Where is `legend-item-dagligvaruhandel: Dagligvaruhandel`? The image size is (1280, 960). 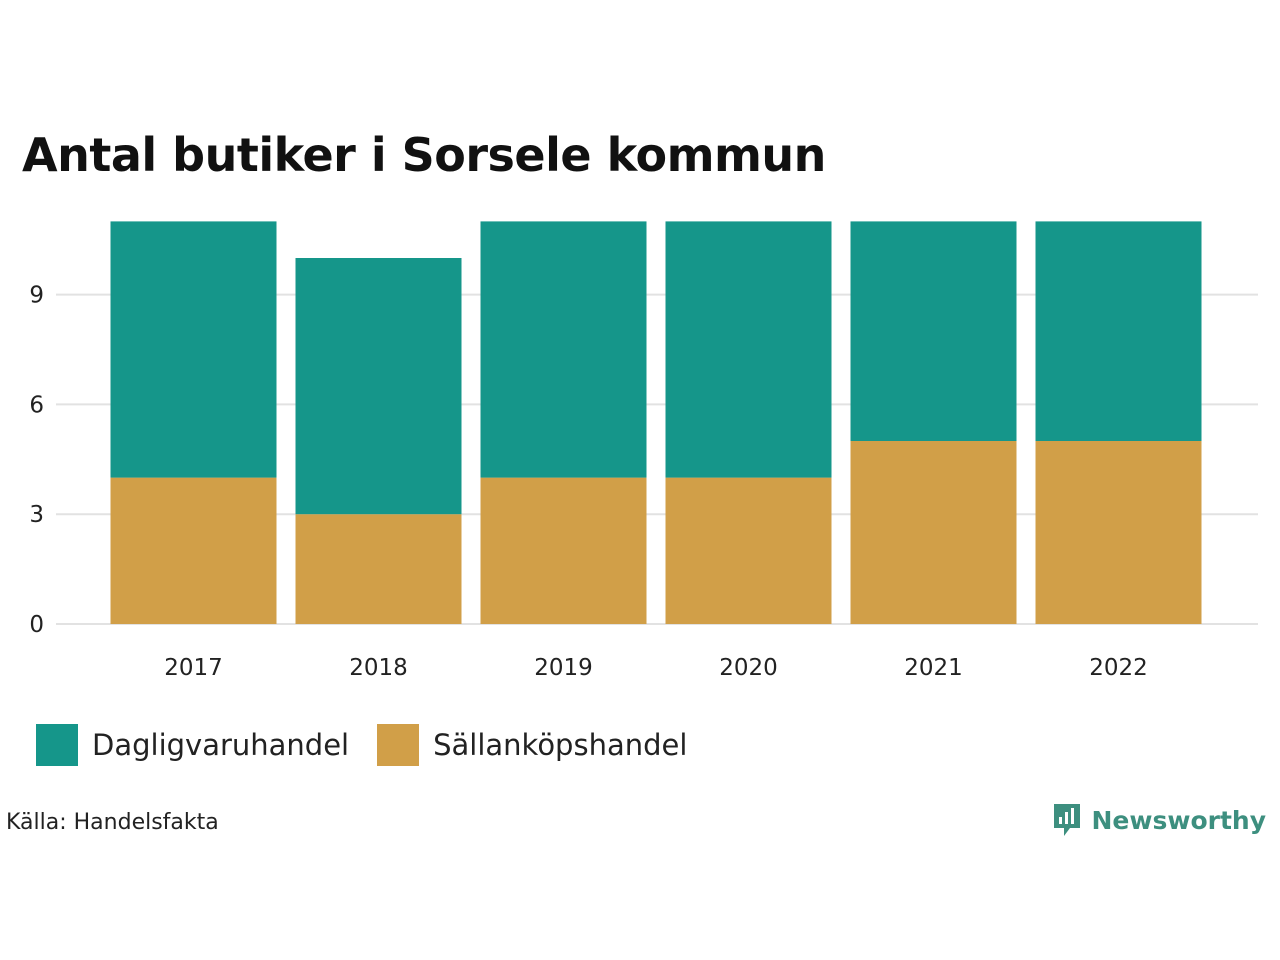 legend-item-dagligvaruhandel: Dagligvaruhandel is located at coordinates (192, 745).